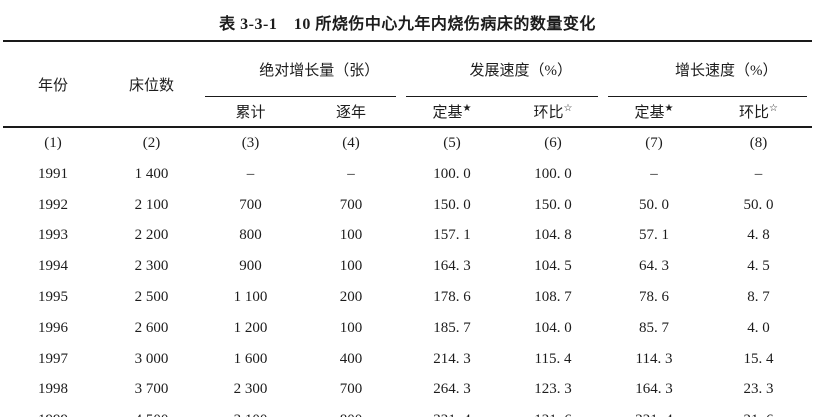  What do you see at coordinates (707, 69) in the screenshot?
I see `column-group-growth-speed: 增长速度（%）` at bounding box center [707, 69].